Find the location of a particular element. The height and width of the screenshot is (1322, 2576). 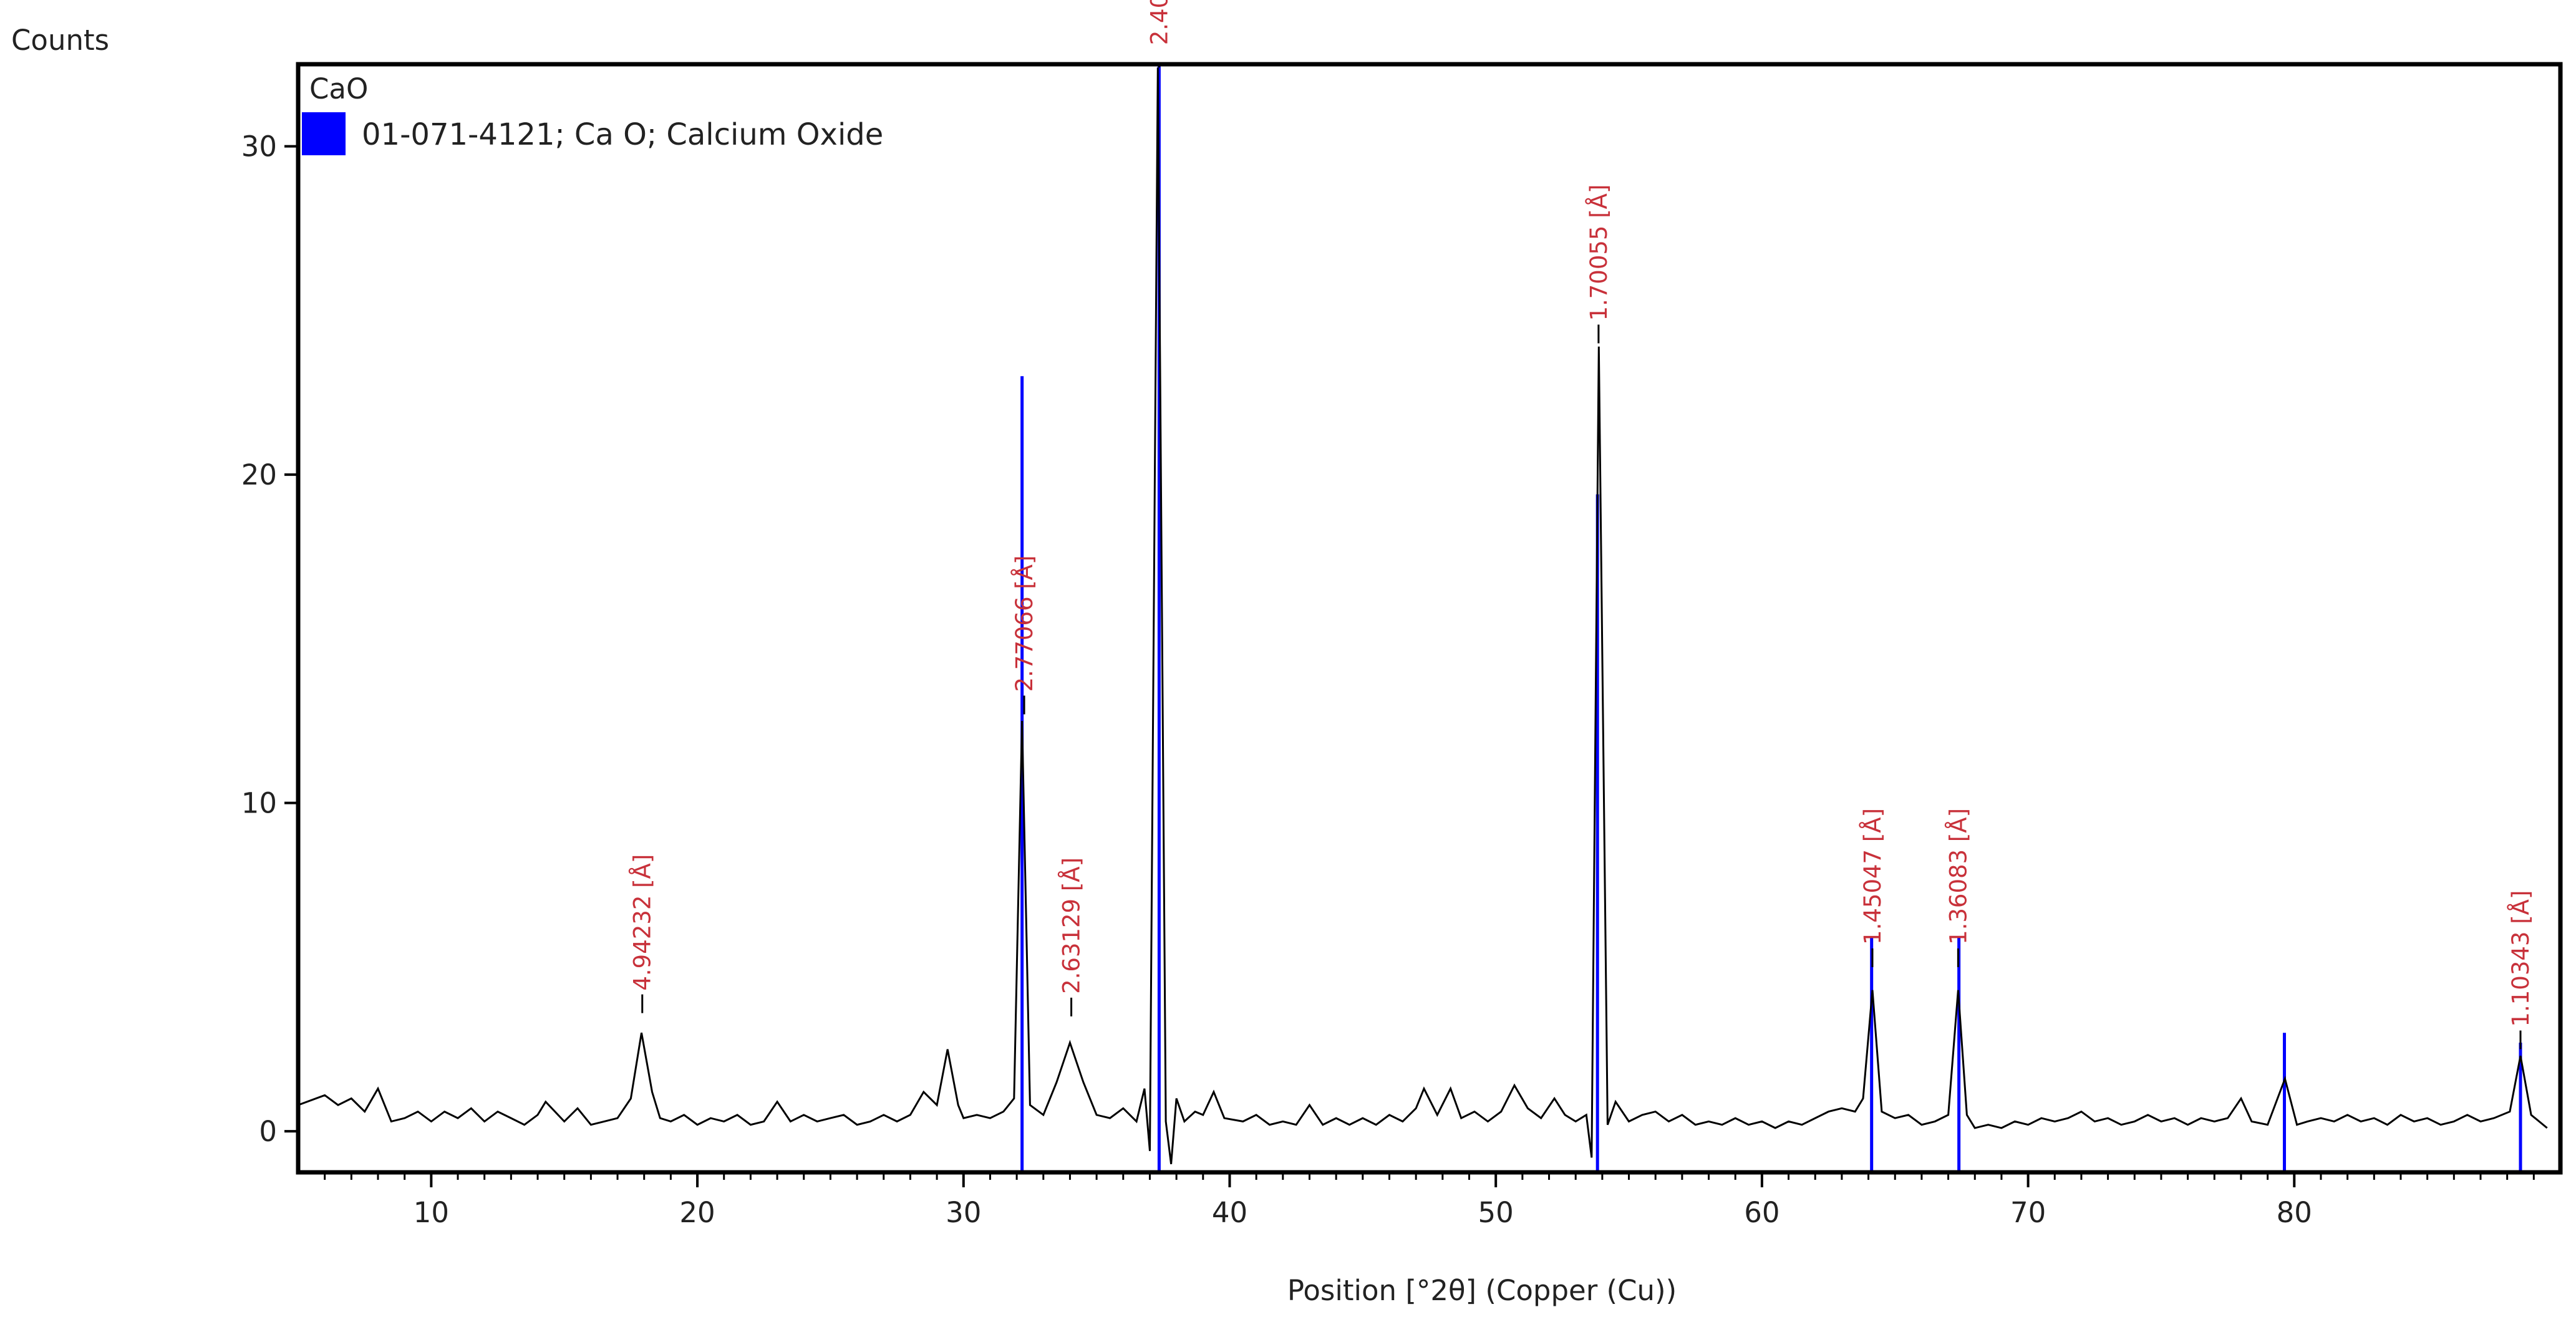

x-tick-label: 10 is located at coordinates (431, 1212).